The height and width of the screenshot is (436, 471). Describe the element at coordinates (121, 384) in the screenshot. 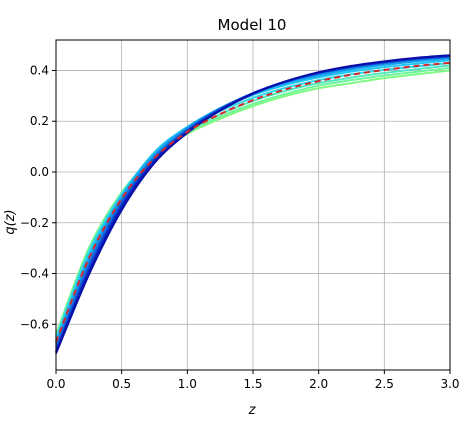

I see `x-tick-label: 0.5` at that location.